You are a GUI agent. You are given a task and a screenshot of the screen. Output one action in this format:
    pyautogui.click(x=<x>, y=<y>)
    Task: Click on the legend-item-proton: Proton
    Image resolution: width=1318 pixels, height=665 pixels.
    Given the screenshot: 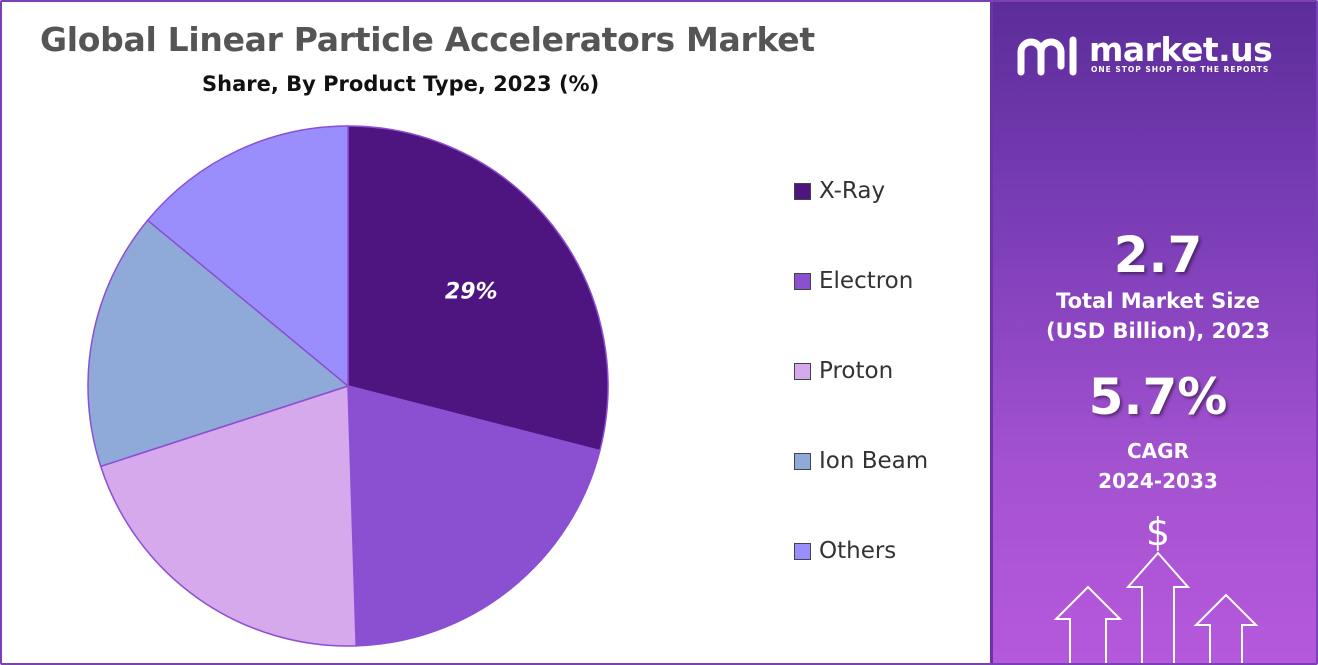 What is the action you would take?
    pyautogui.click(x=843, y=371)
    